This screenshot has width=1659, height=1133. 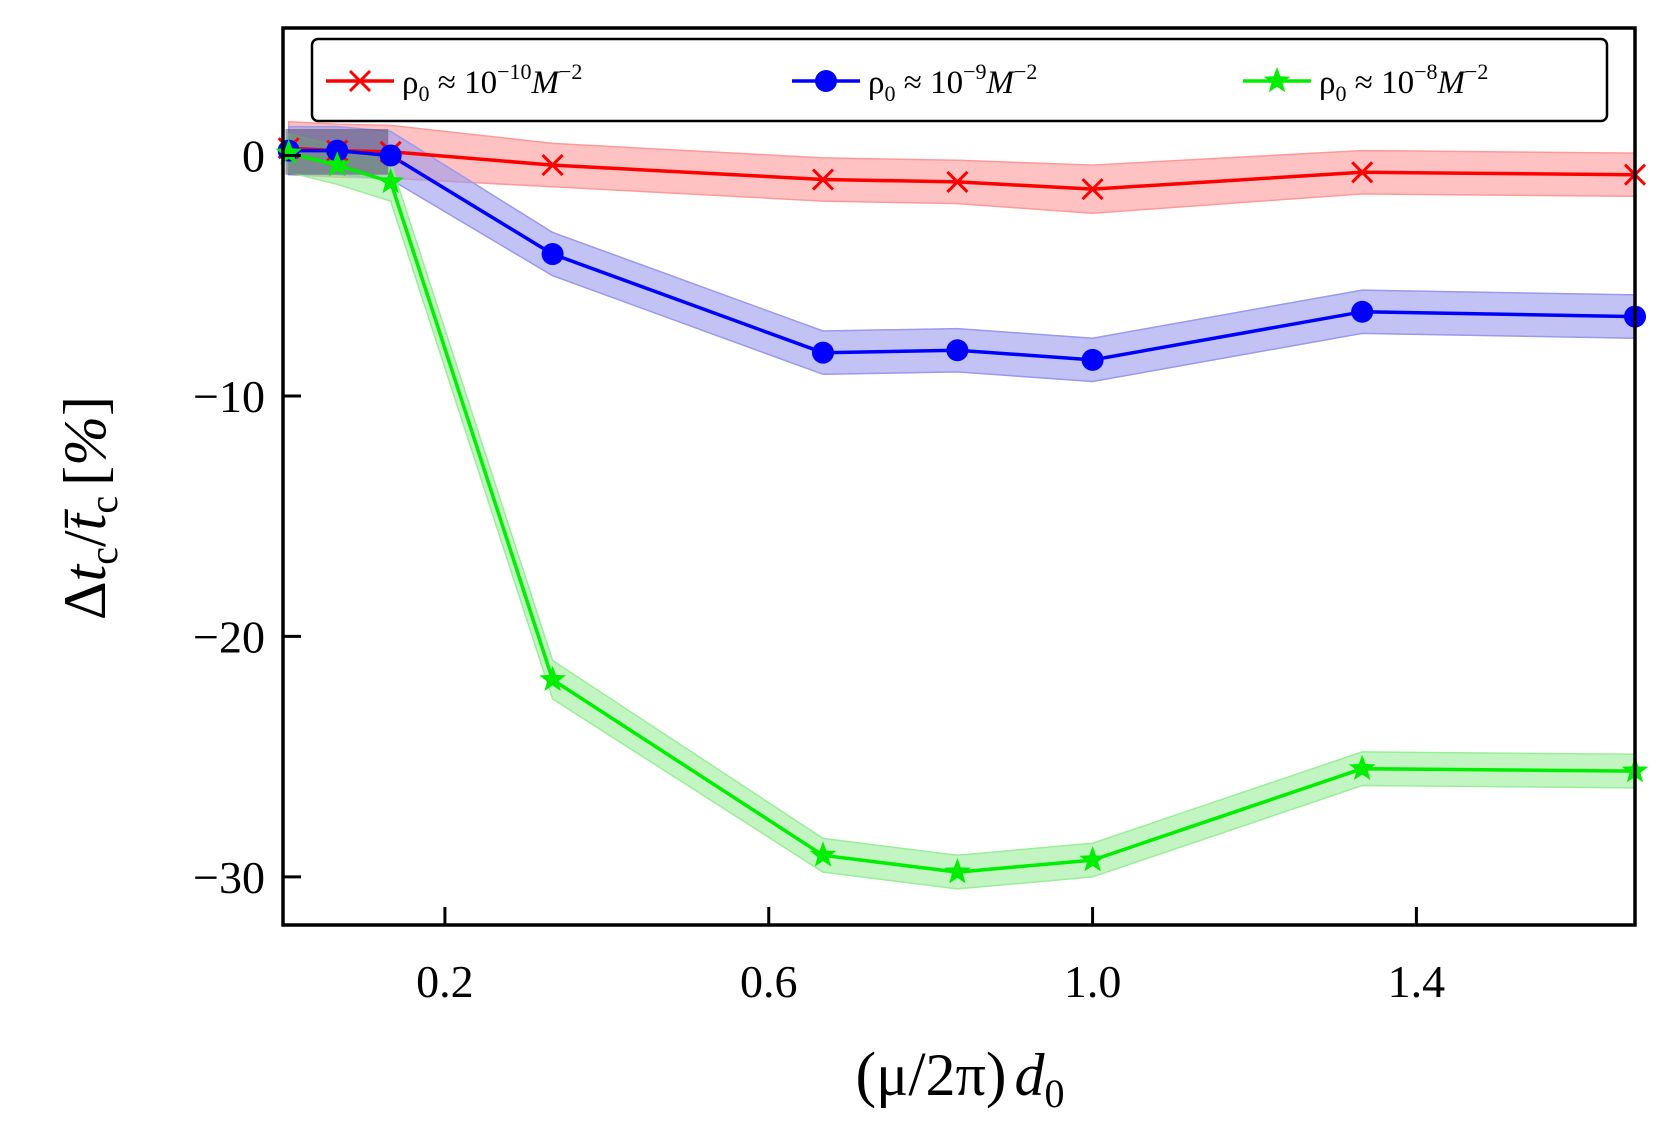 I want to click on y-tick-label: −30, so click(x=229, y=877).